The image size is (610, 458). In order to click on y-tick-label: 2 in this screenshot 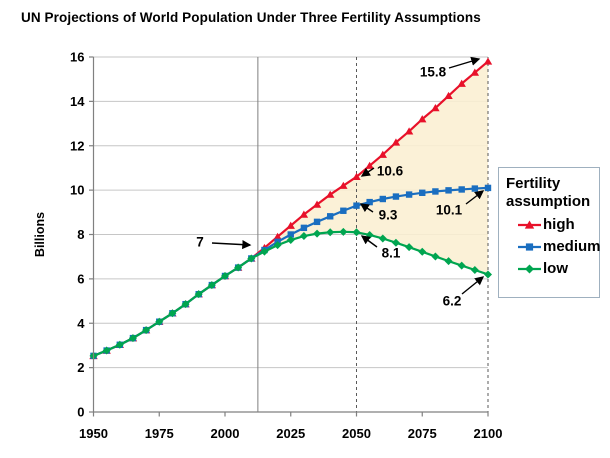, I will do `click(80, 367)`.